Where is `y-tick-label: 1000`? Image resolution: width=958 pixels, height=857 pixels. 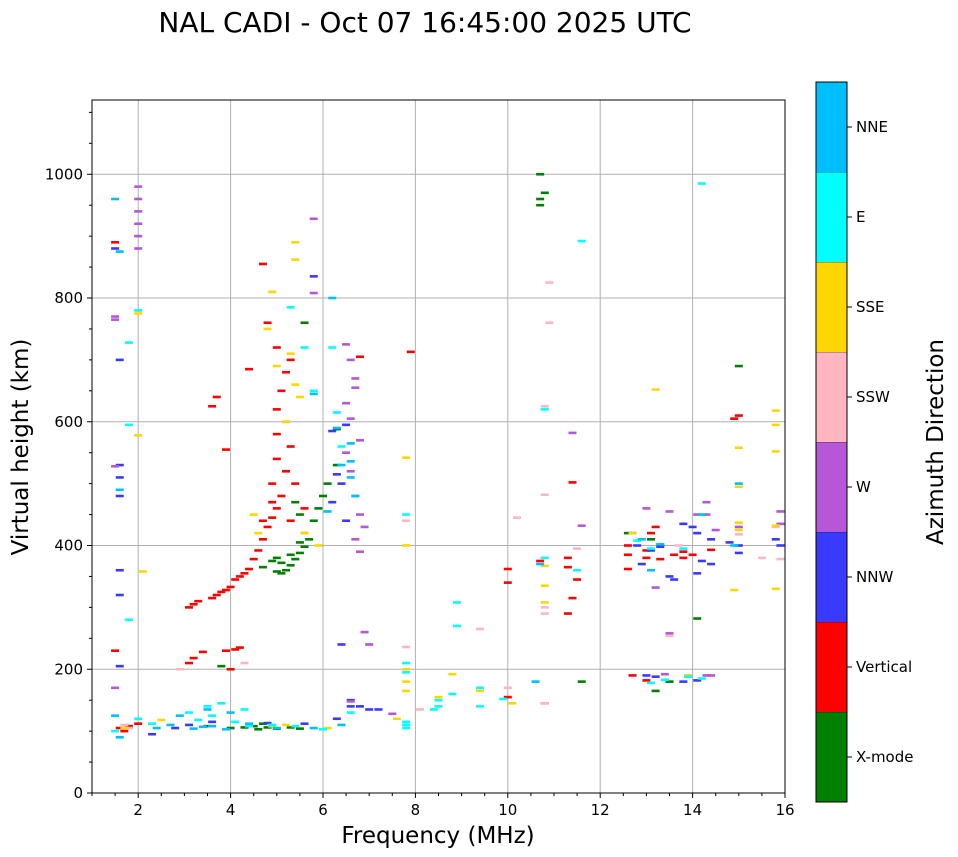 y-tick-label: 1000 is located at coordinates (64, 174).